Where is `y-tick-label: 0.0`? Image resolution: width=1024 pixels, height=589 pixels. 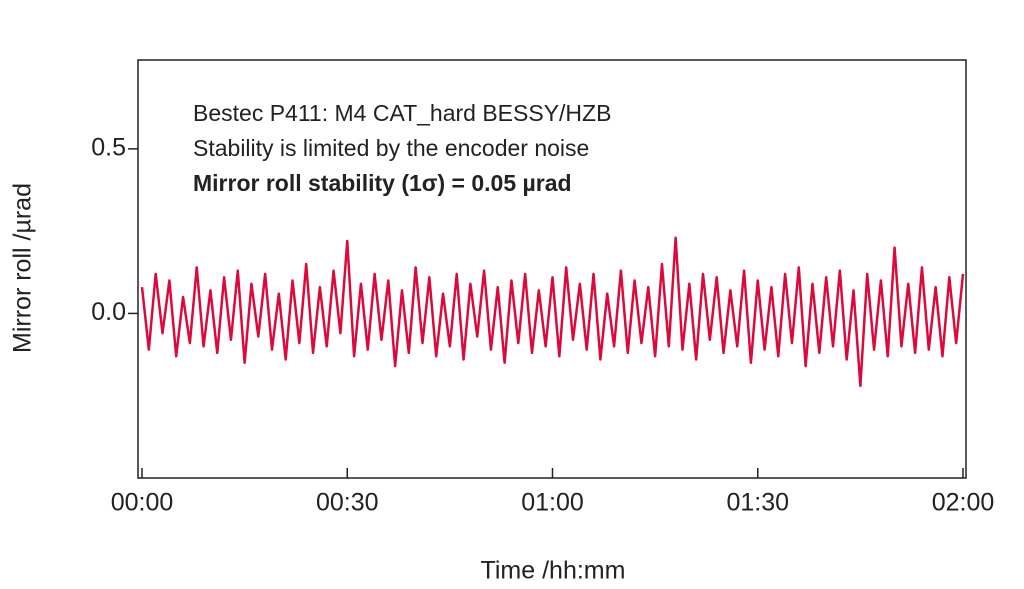 y-tick-label: 0.0 is located at coordinates (108, 312).